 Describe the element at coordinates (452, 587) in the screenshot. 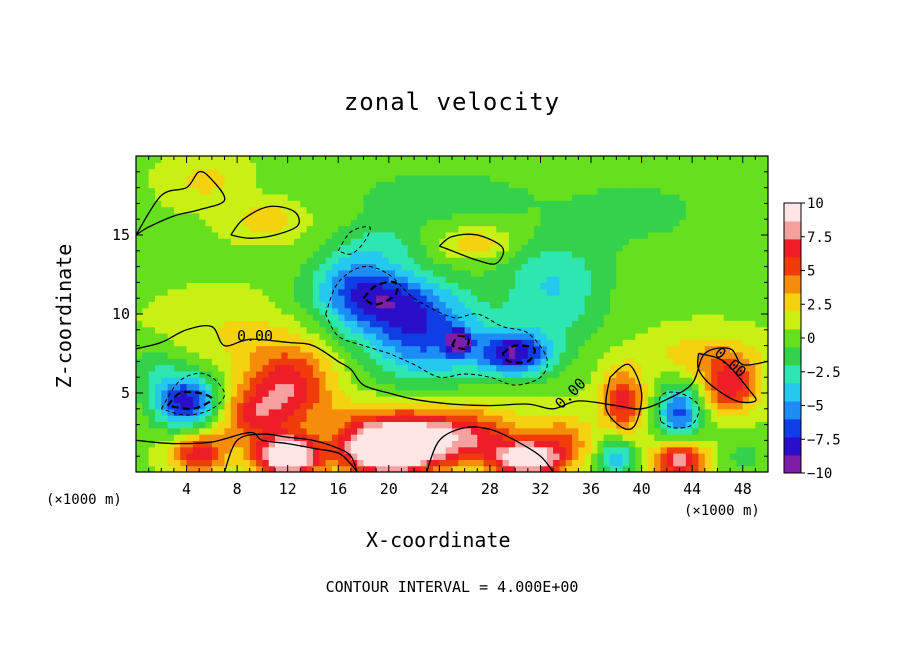

I see `contour-interval-note: CONTOUR INTERVAL = 4.000E+00` at that location.